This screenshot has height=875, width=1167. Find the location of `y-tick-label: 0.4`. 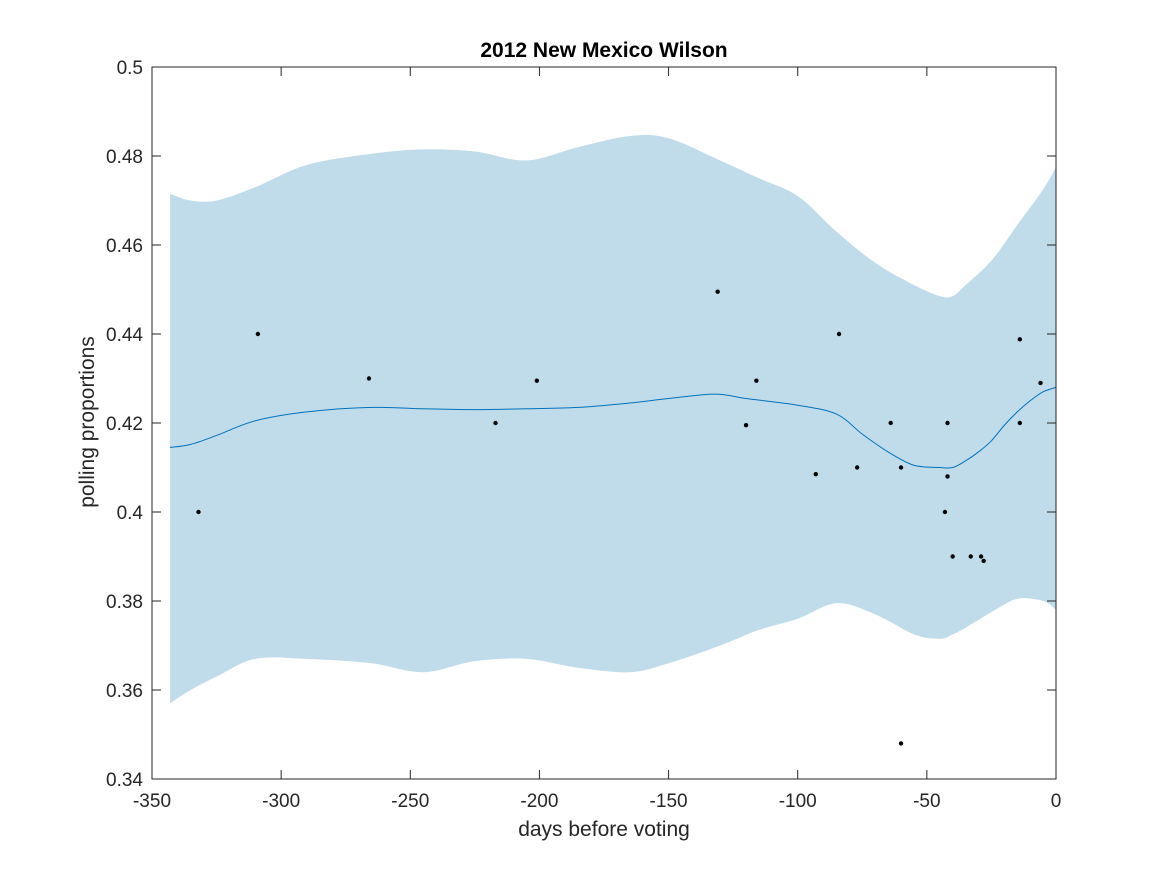

y-tick-label: 0.4 is located at coordinates (130, 513).